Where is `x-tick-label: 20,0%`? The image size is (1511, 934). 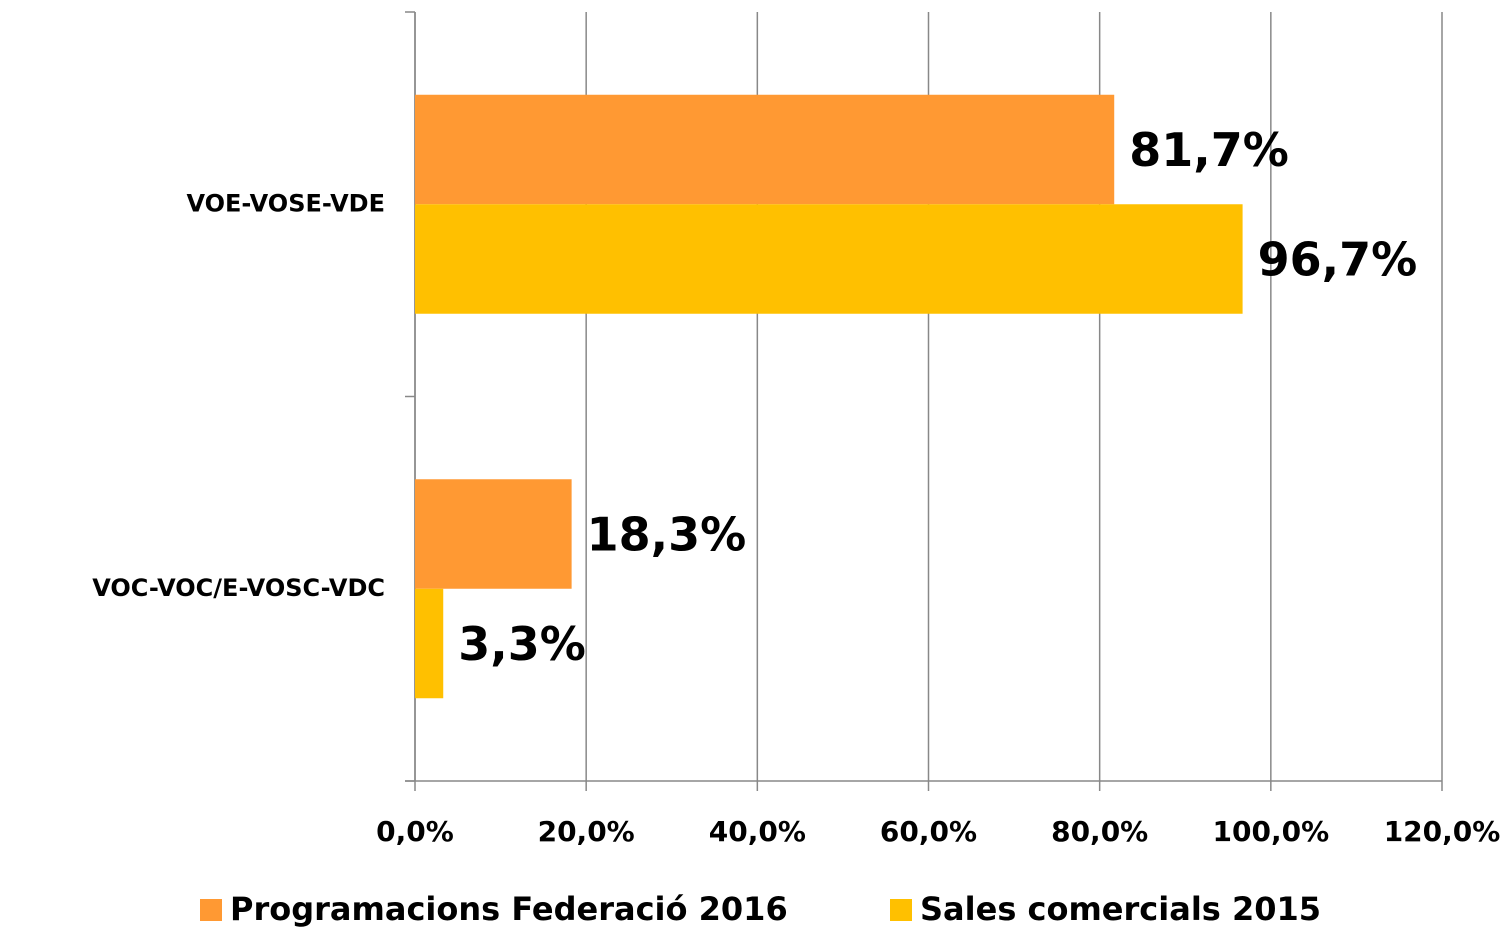
x-tick-label: 20,0% is located at coordinates (586, 831).